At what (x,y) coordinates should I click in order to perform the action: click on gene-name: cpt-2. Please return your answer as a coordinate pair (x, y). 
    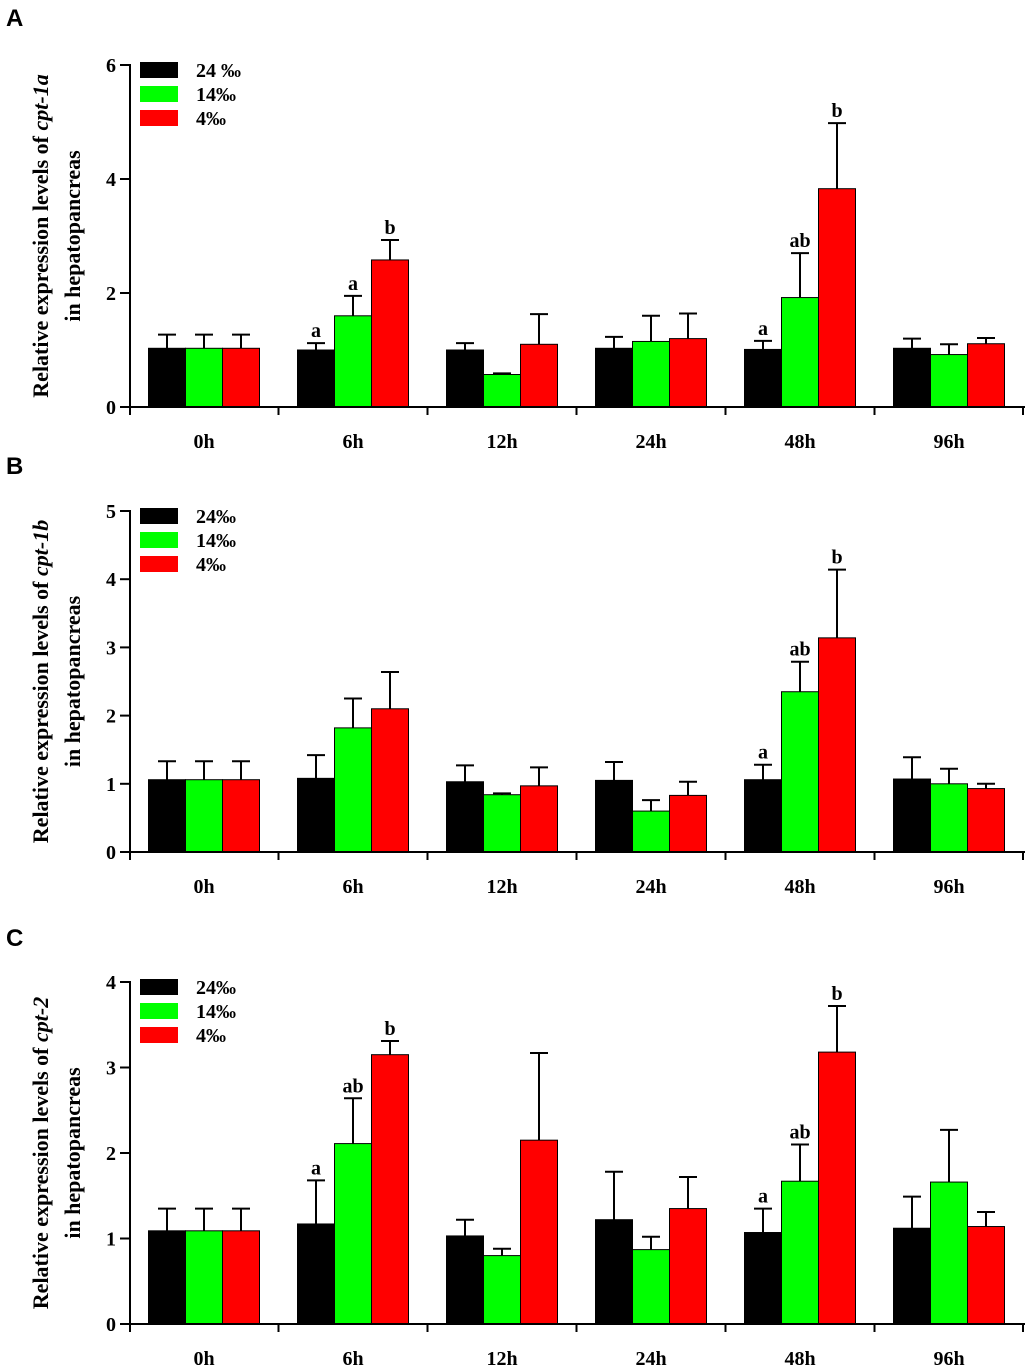
    Looking at the image, I should click on (40, 1019).